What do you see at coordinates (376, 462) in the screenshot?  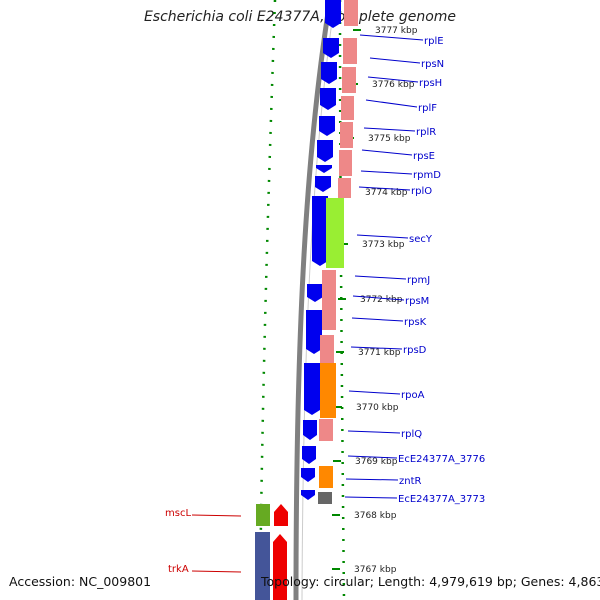 I see `ruler-label: 3769 kbp` at bounding box center [376, 462].